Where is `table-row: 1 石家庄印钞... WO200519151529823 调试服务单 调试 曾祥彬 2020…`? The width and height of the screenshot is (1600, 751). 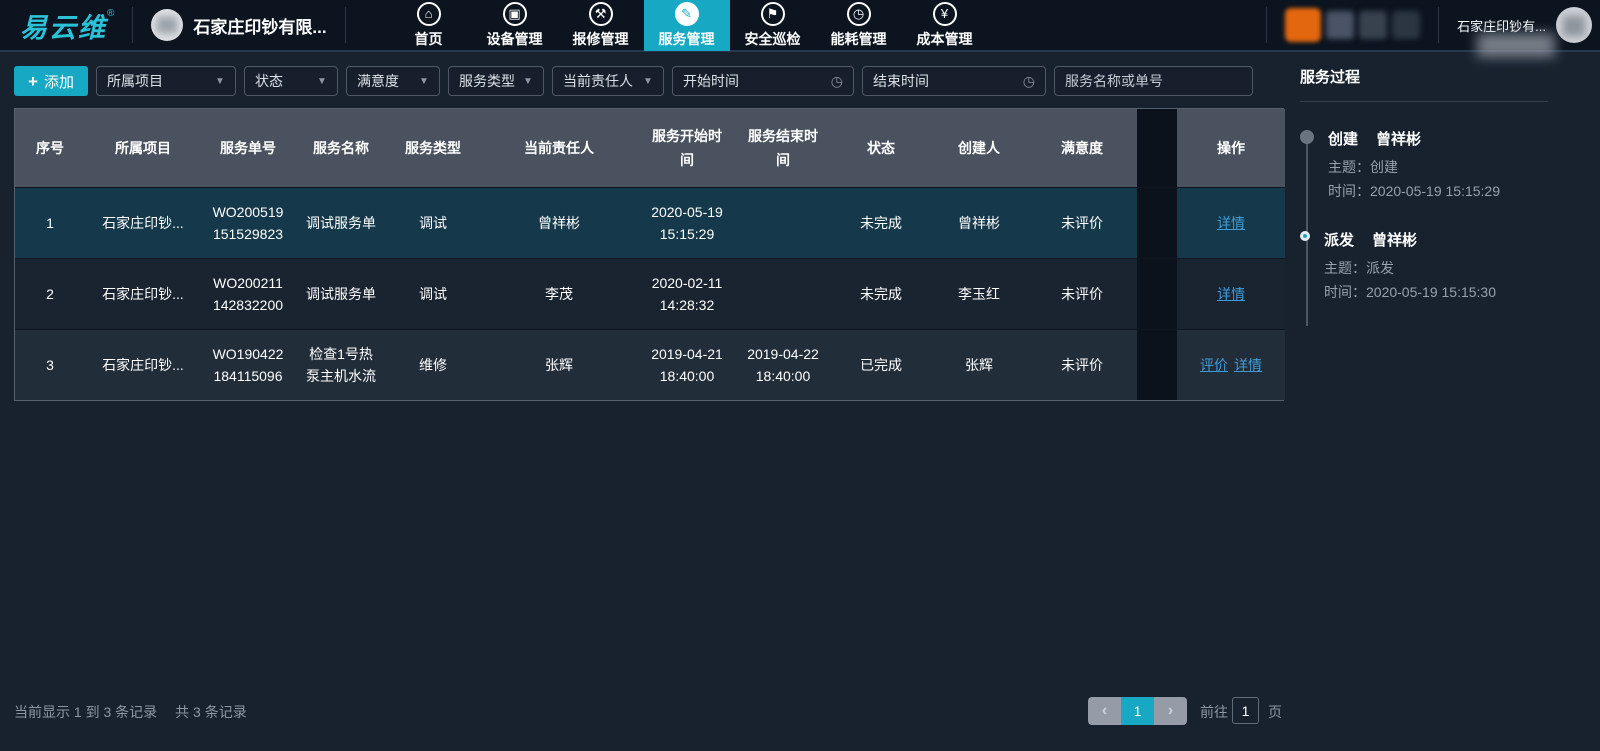
table-row: 1 石家庄印钞... WO200519151529823 调试服务单 调试 曾祥彬 2020… is located at coordinates (650, 222).